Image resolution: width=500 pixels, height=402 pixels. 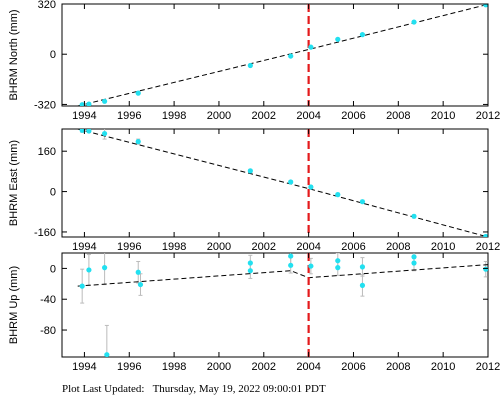 What do you see at coordinates (239, 389) in the screenshot?
I see `footer-timestamp: Thursday, May 19, 2022 09:00:01 PDT` at bounding box center [239, 389].